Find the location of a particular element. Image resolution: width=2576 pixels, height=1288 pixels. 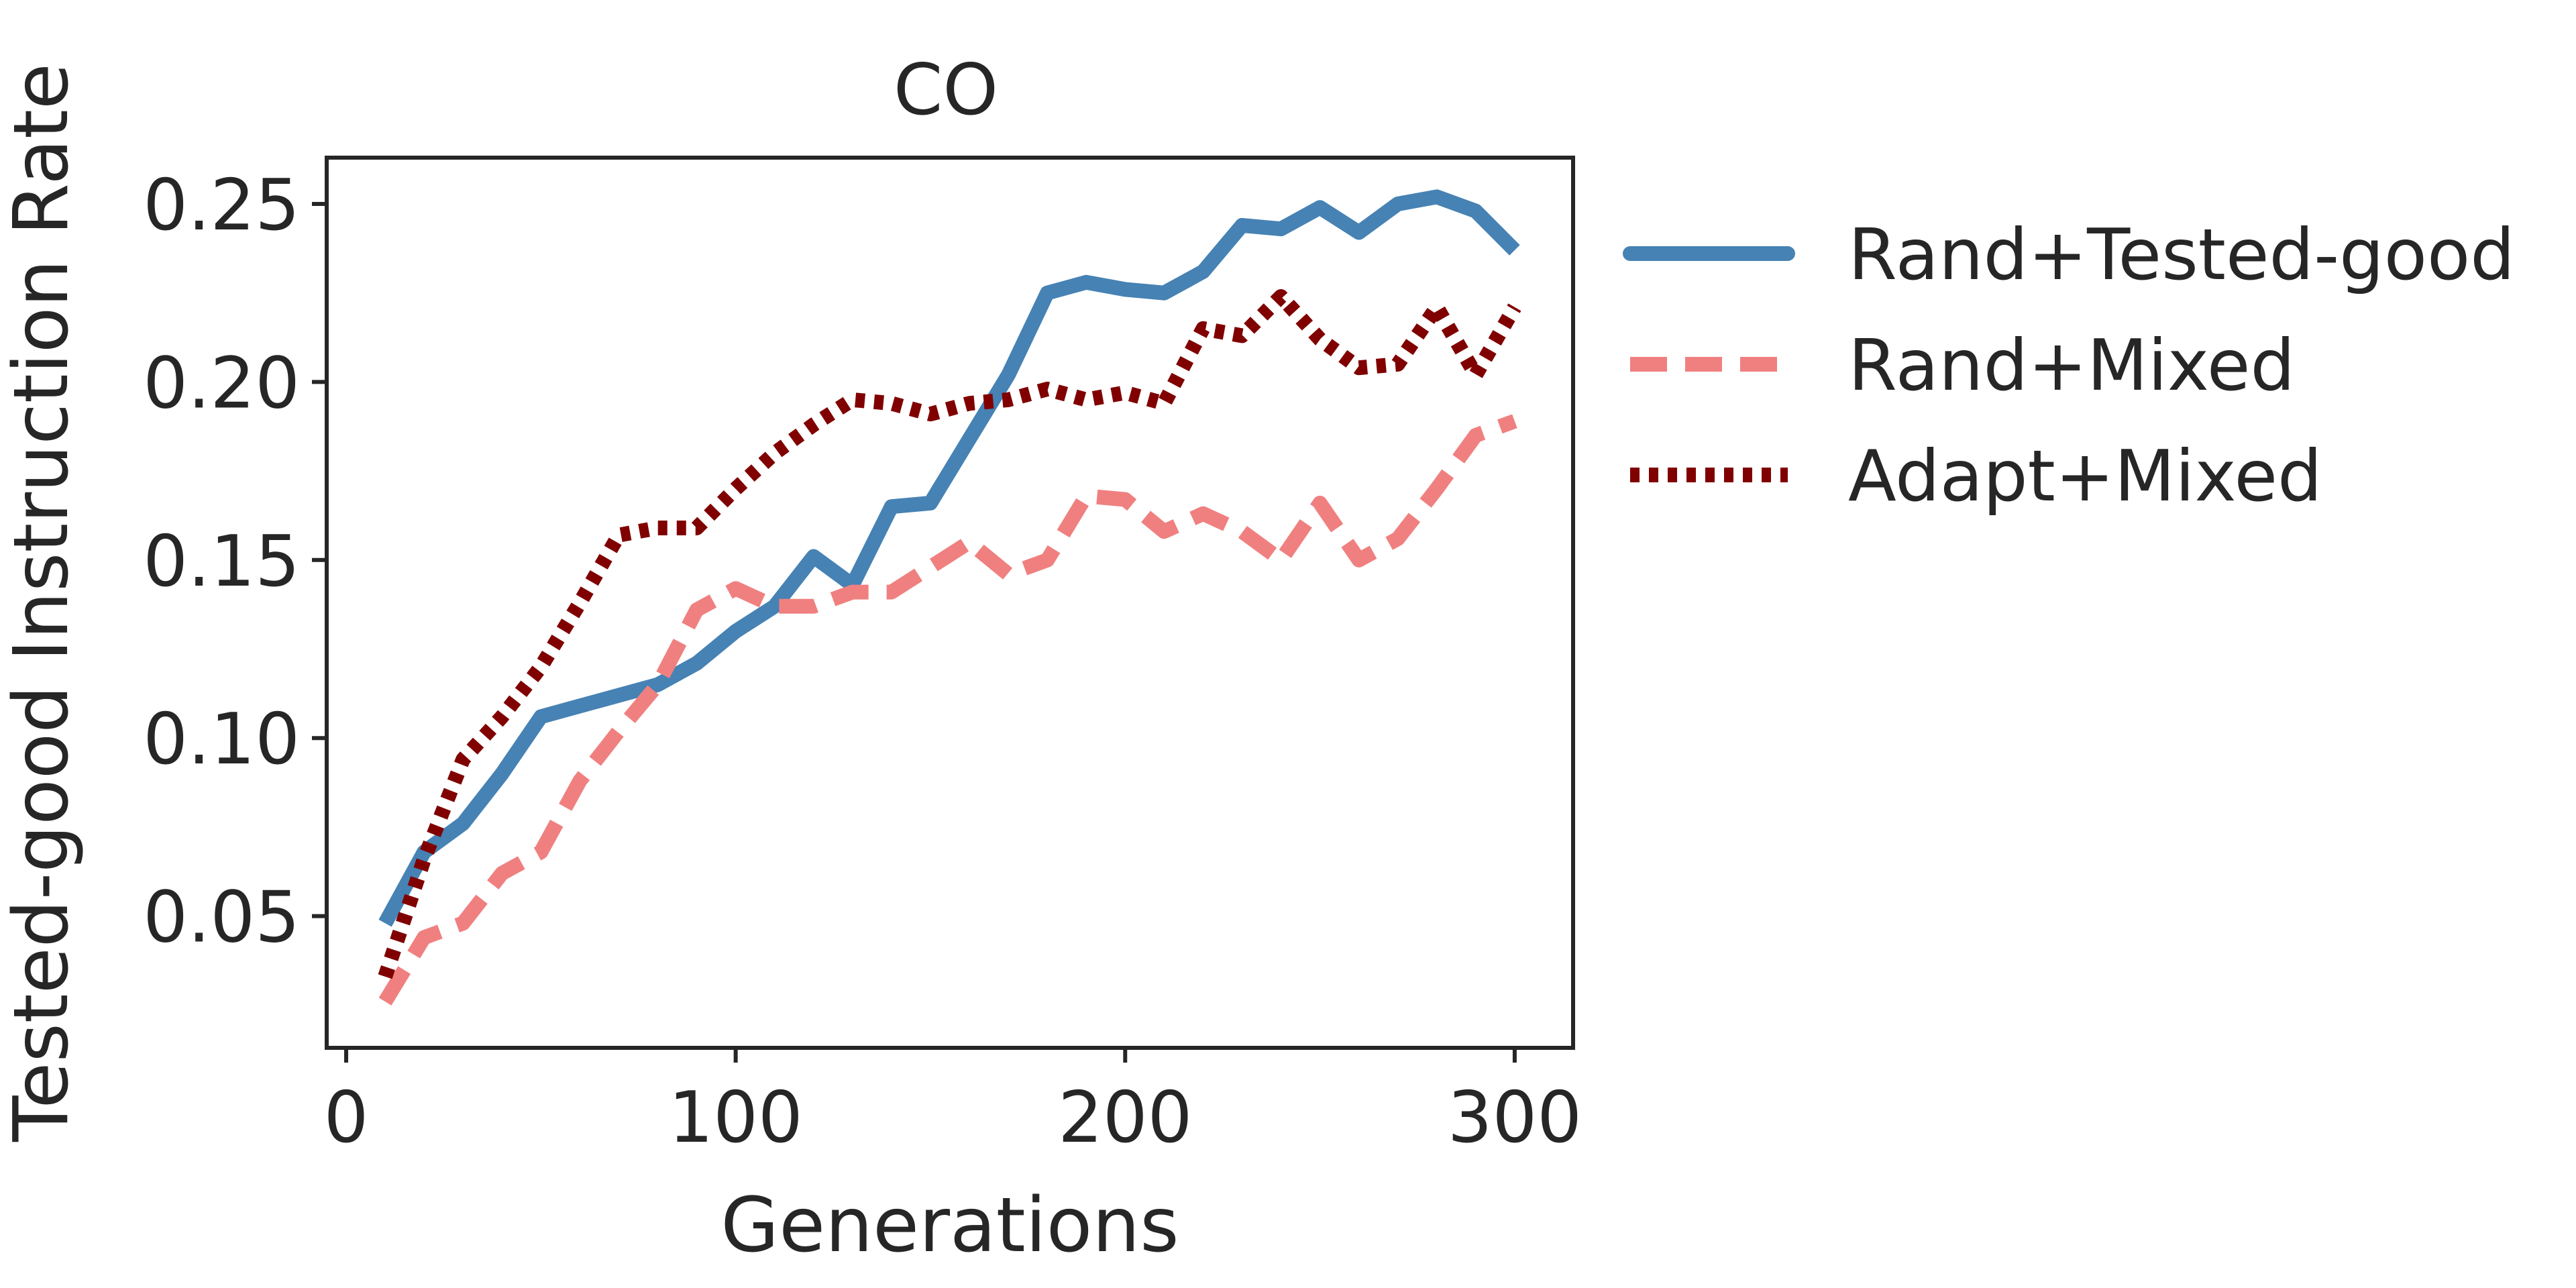

chart-title: CO is located at coordinates (946, 90).